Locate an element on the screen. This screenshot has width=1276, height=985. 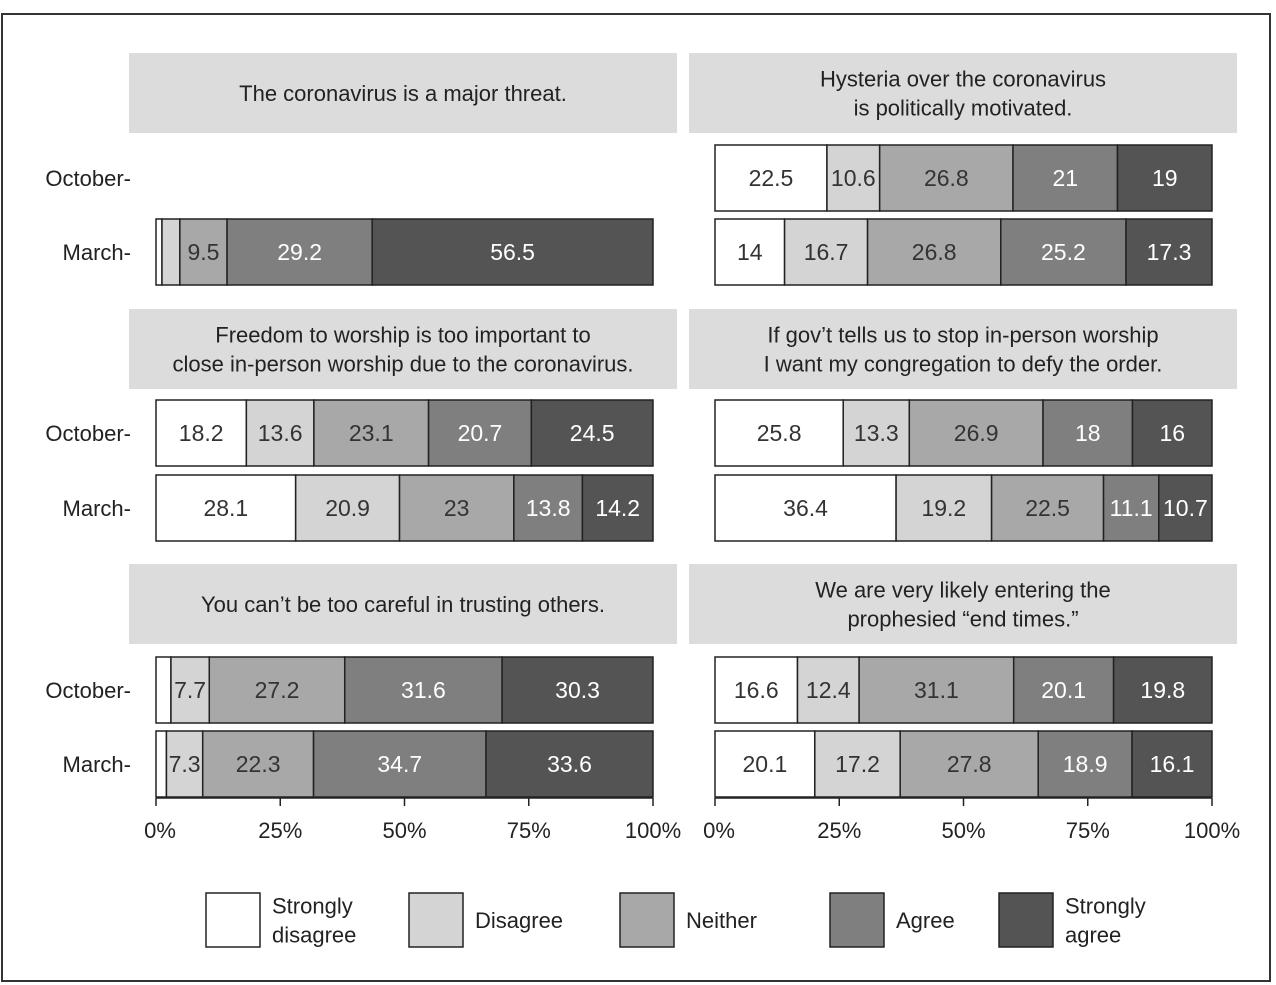
data-label: 28.1 is located at coordinates (225, 508).